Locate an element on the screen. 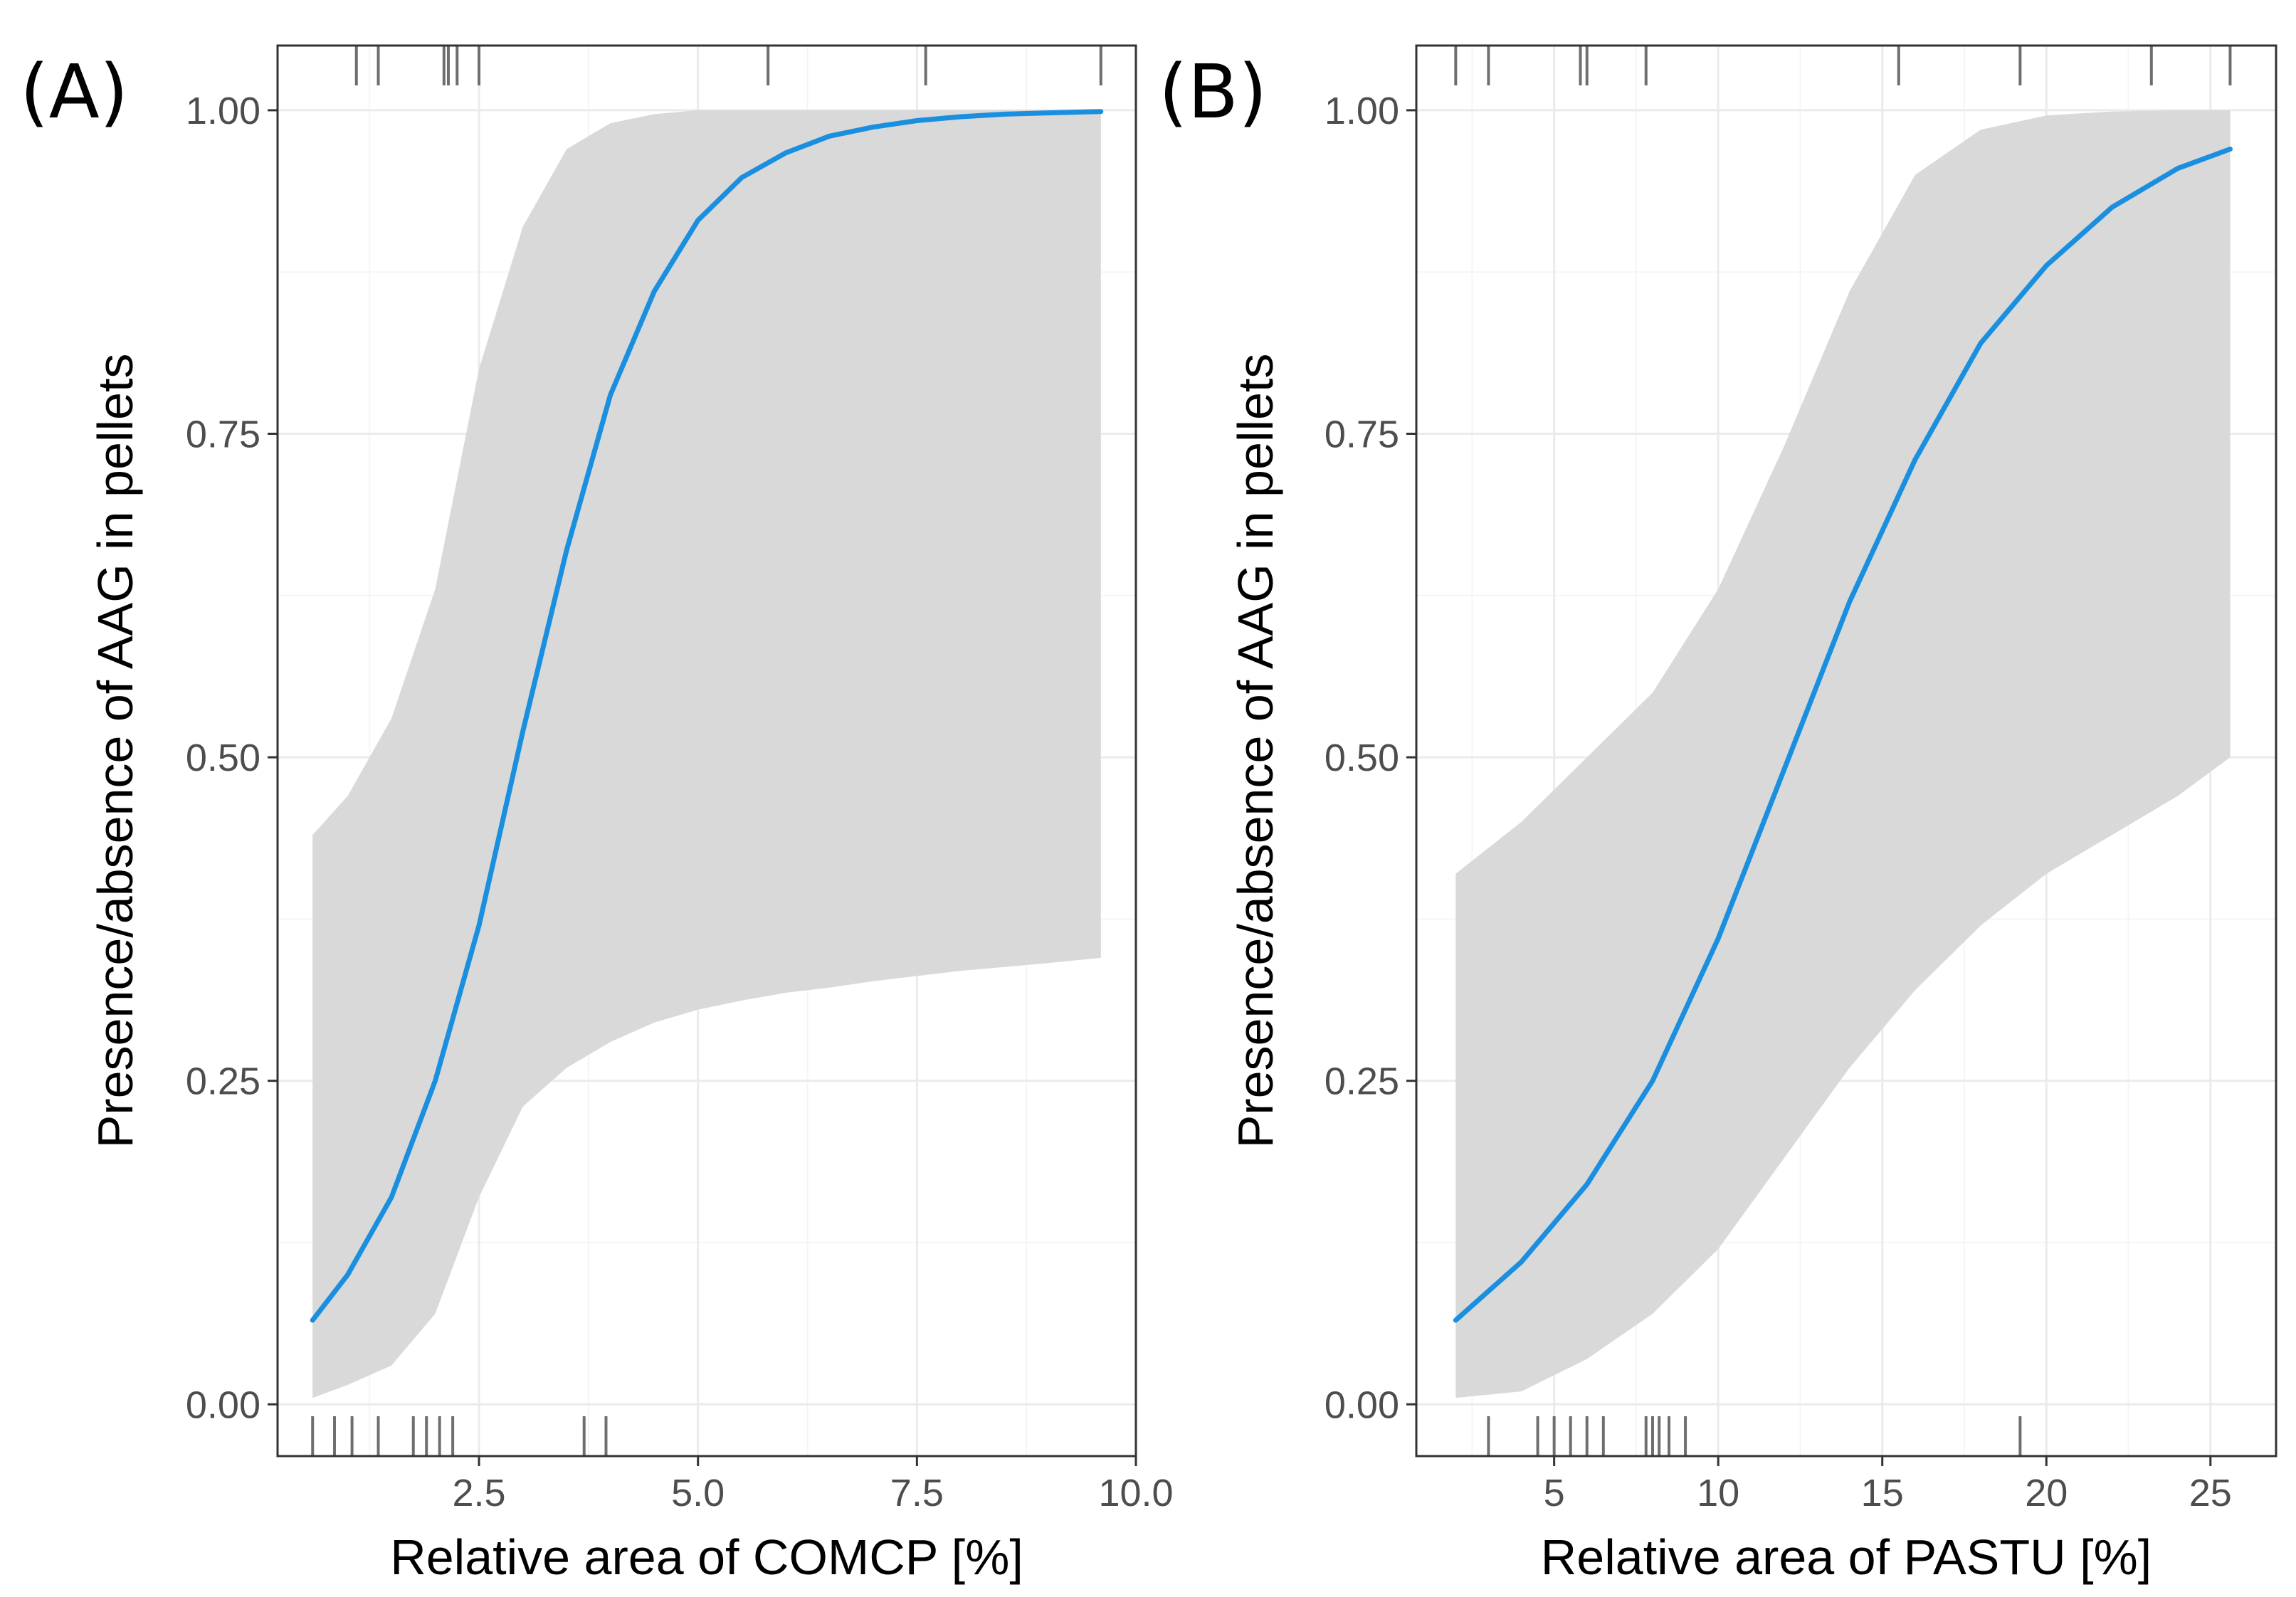  panel-label-a: (A) is located at coordinates (74, 91).